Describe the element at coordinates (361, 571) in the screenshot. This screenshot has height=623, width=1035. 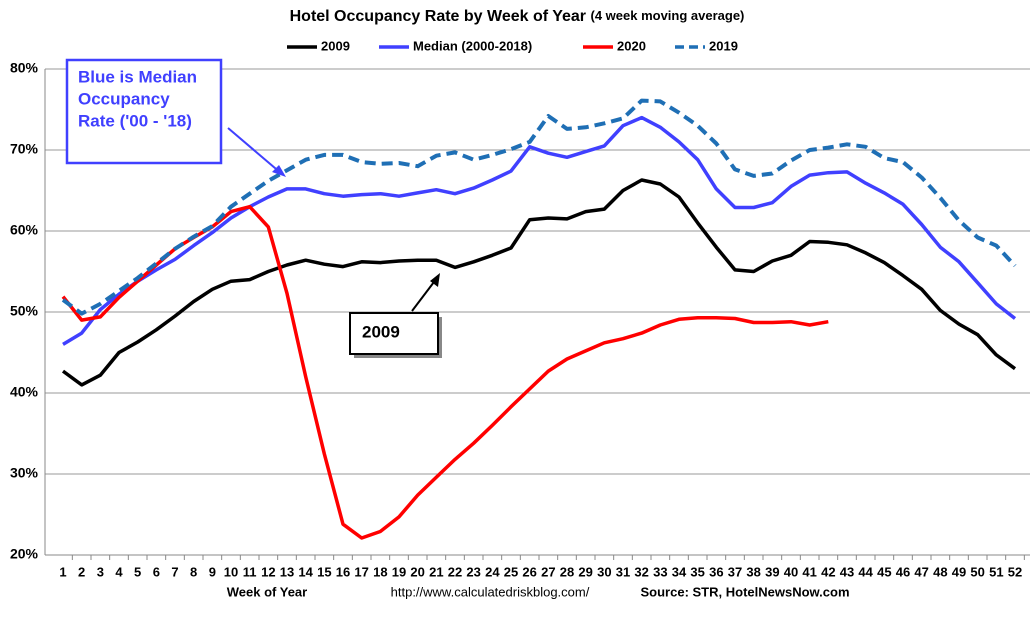
I see `x-tick-label: 17` at that location.